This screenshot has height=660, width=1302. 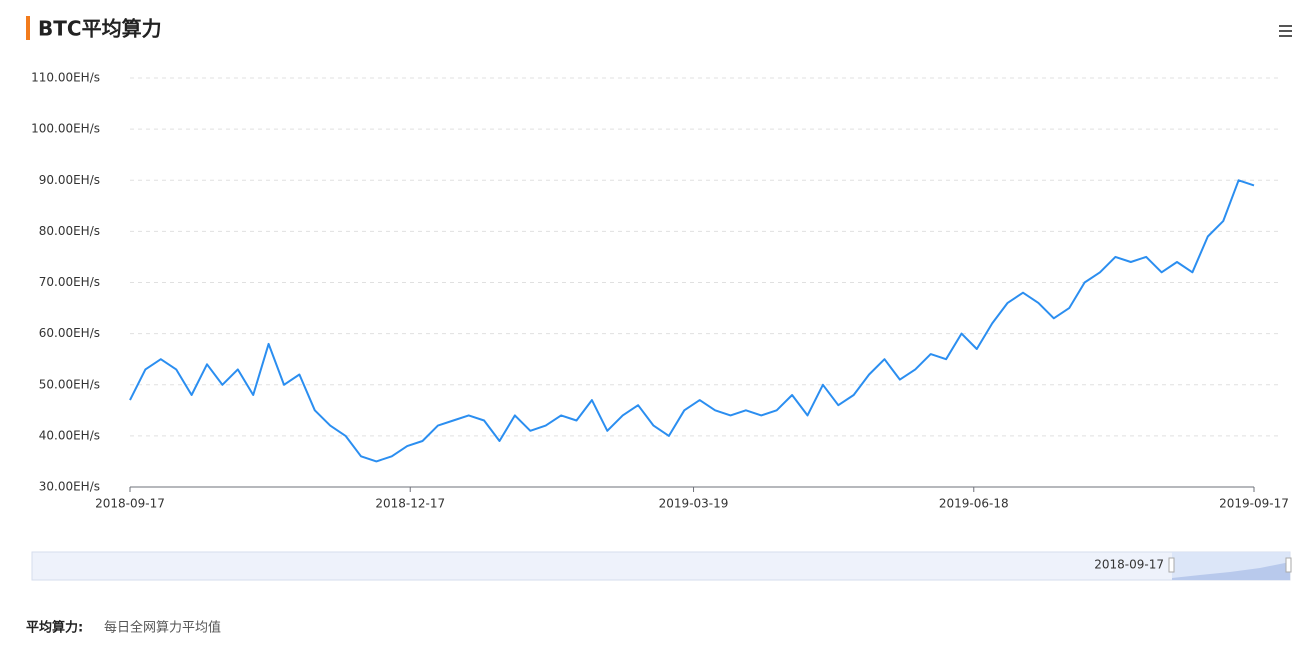 What do you see at coordinates (694, 504) in the screenshot?
I see `x-tick-label: 2019-03-19` at bounding box center [694, 504].